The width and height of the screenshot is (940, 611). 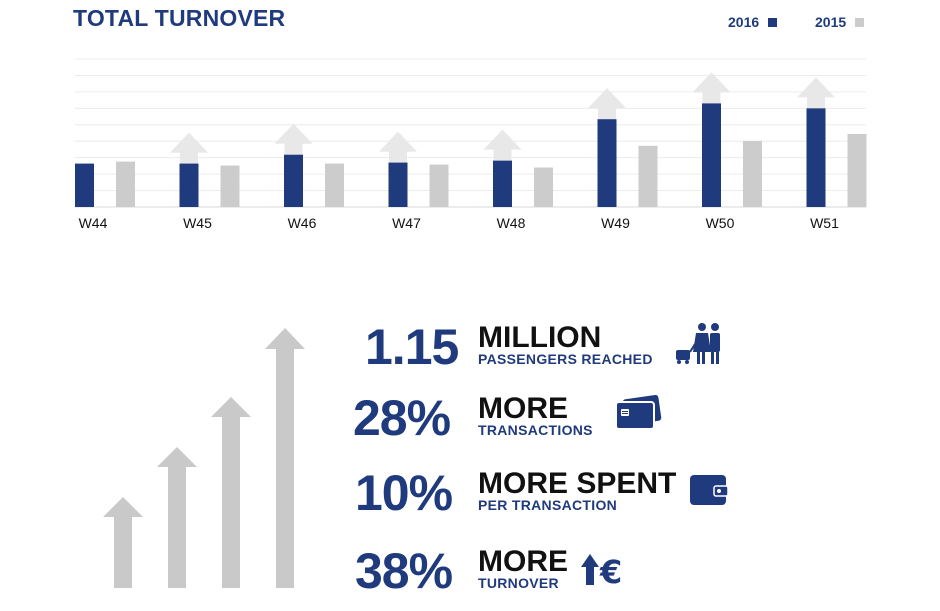 What do you see at coordinates (711, 155) in the screenshot?
I see `bar-2016-w50` at bounding box center [711, 155].